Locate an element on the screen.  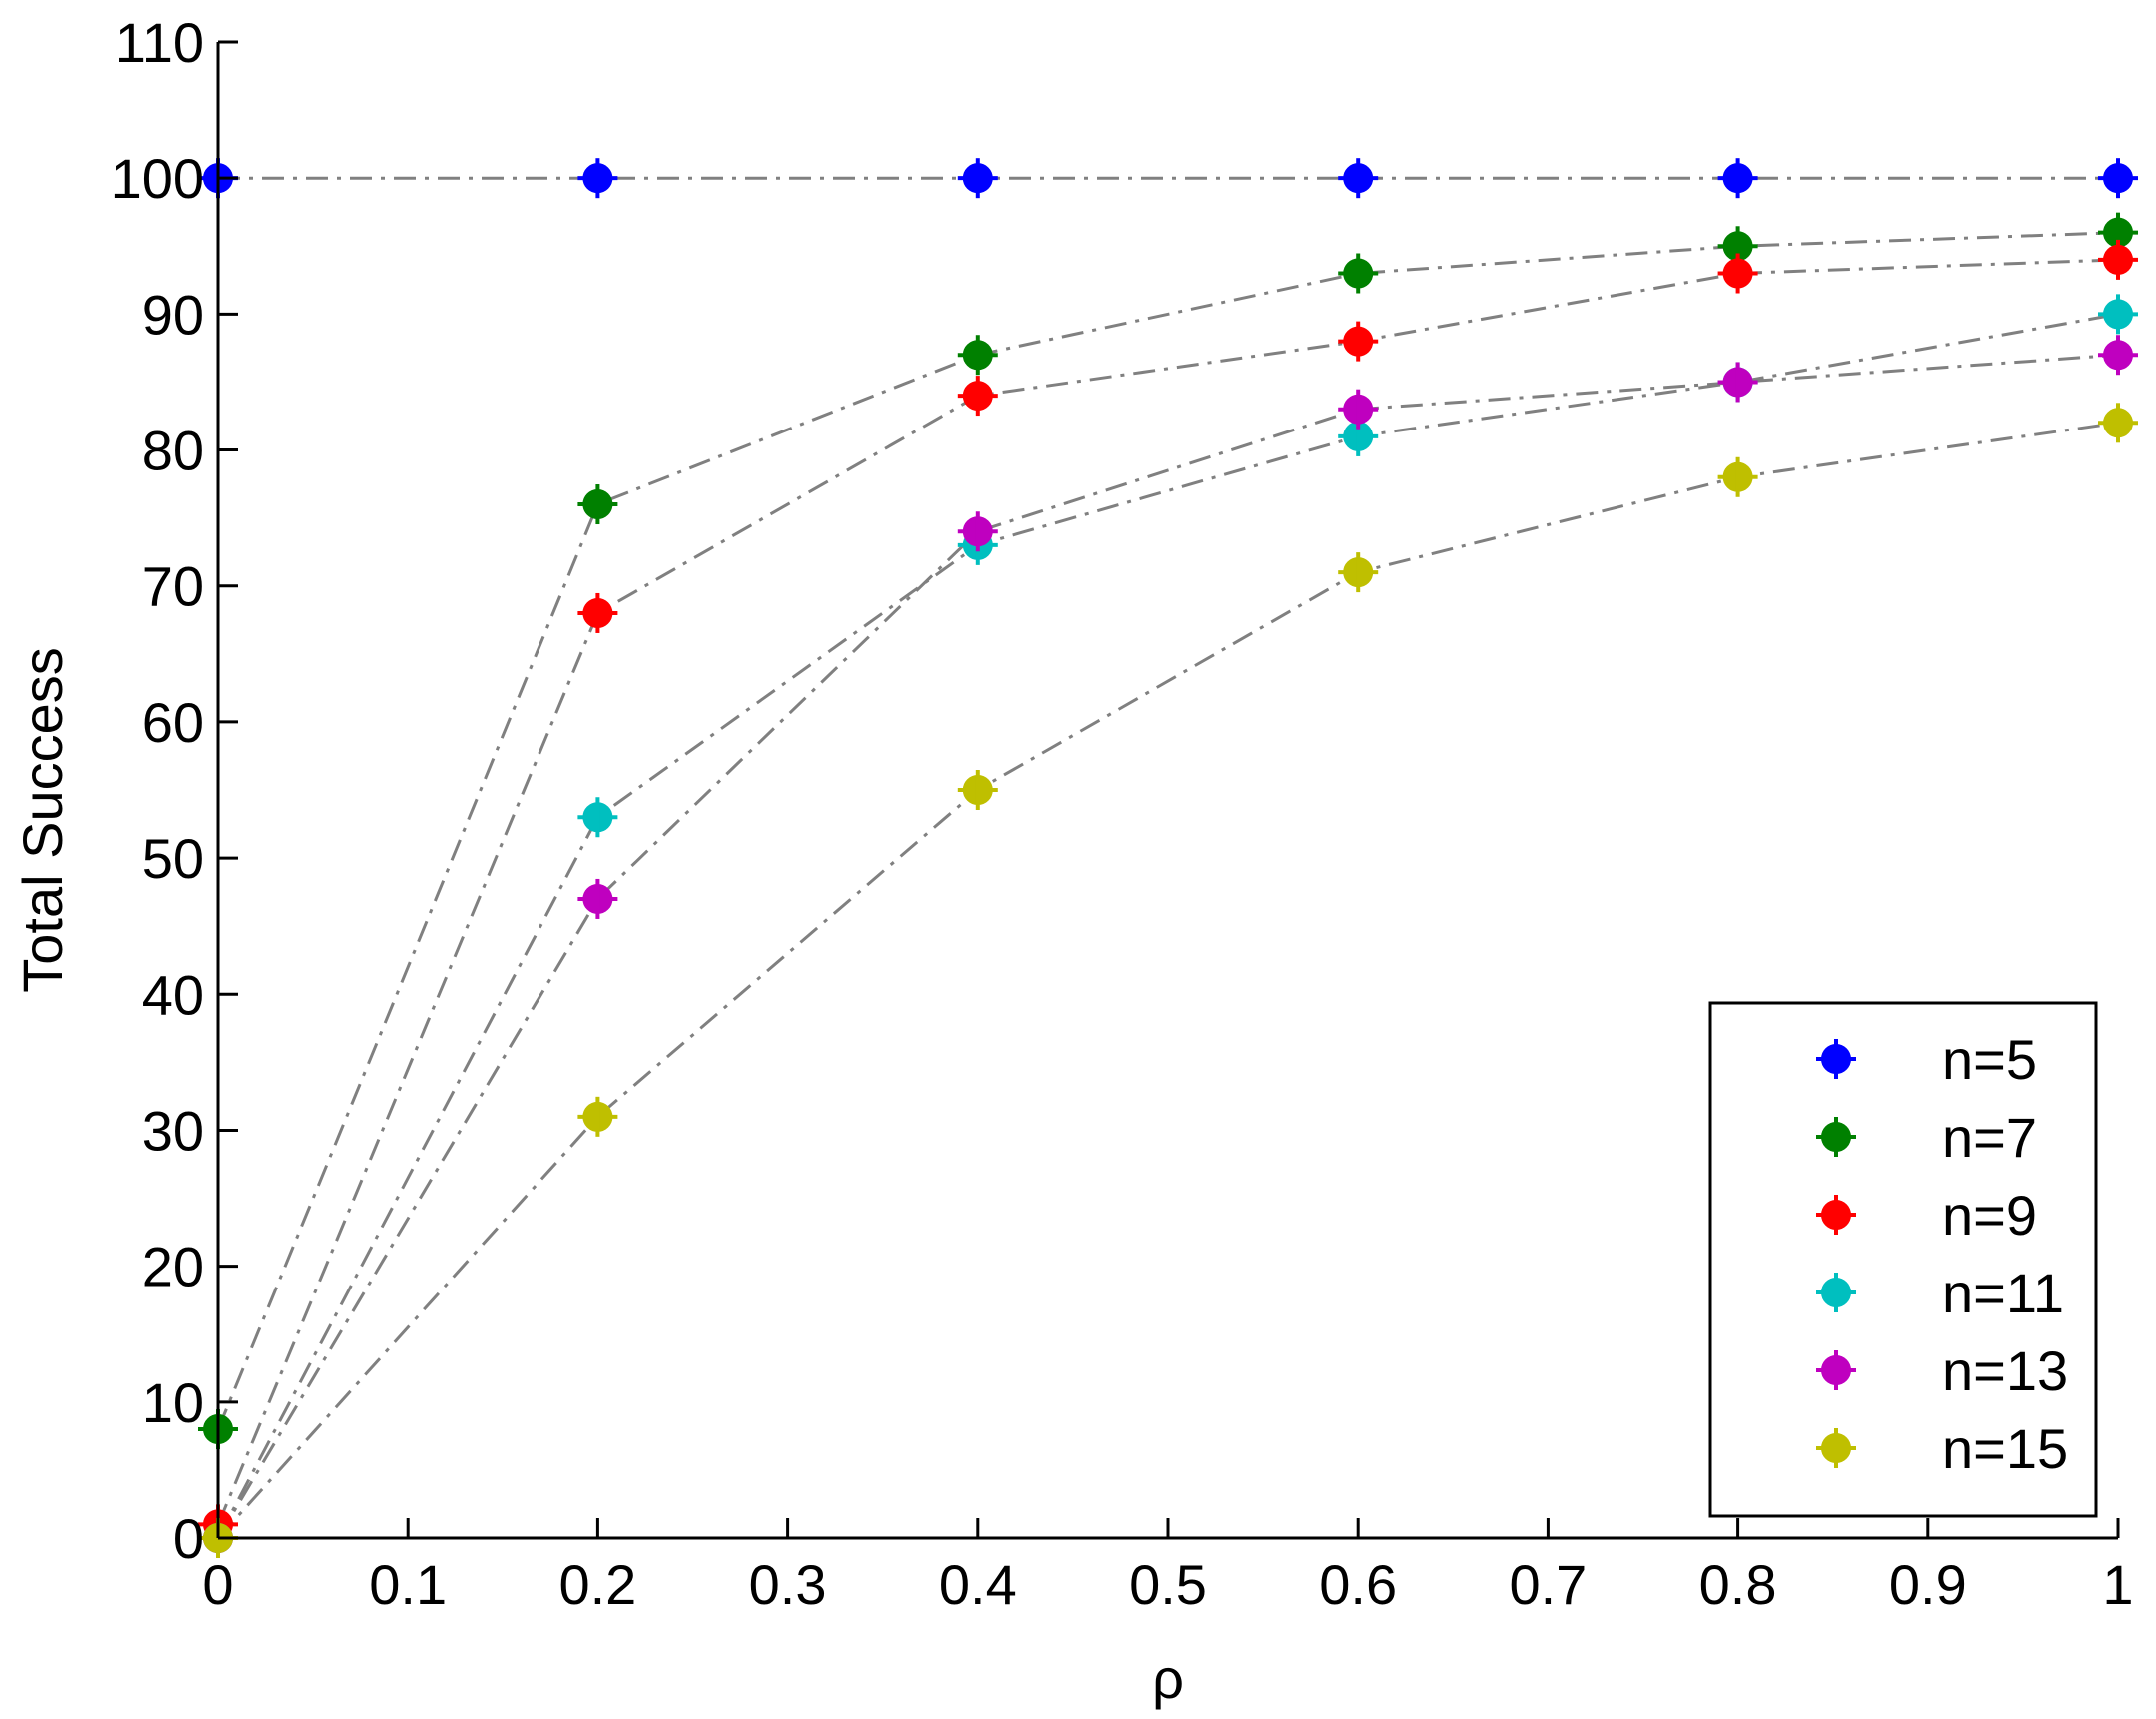
legend-label: n=11 is located at coordinates (2003, 1293).